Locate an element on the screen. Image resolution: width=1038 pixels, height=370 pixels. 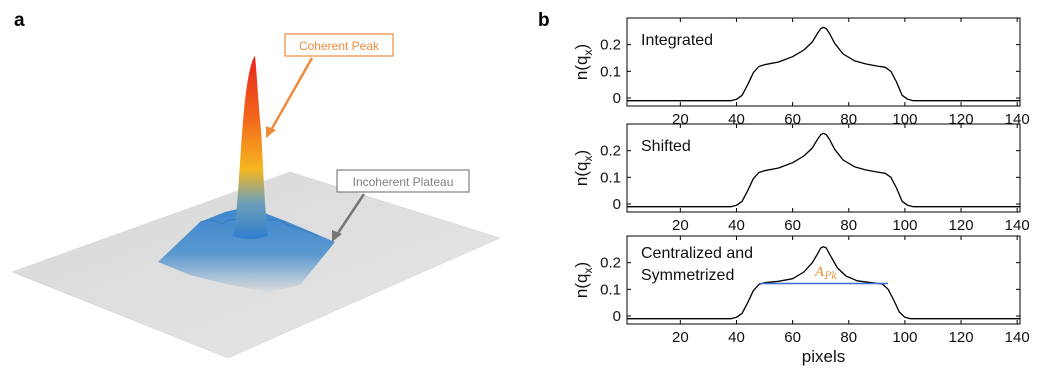
x-axis-label: pixels is located at coordinates (823, 356).